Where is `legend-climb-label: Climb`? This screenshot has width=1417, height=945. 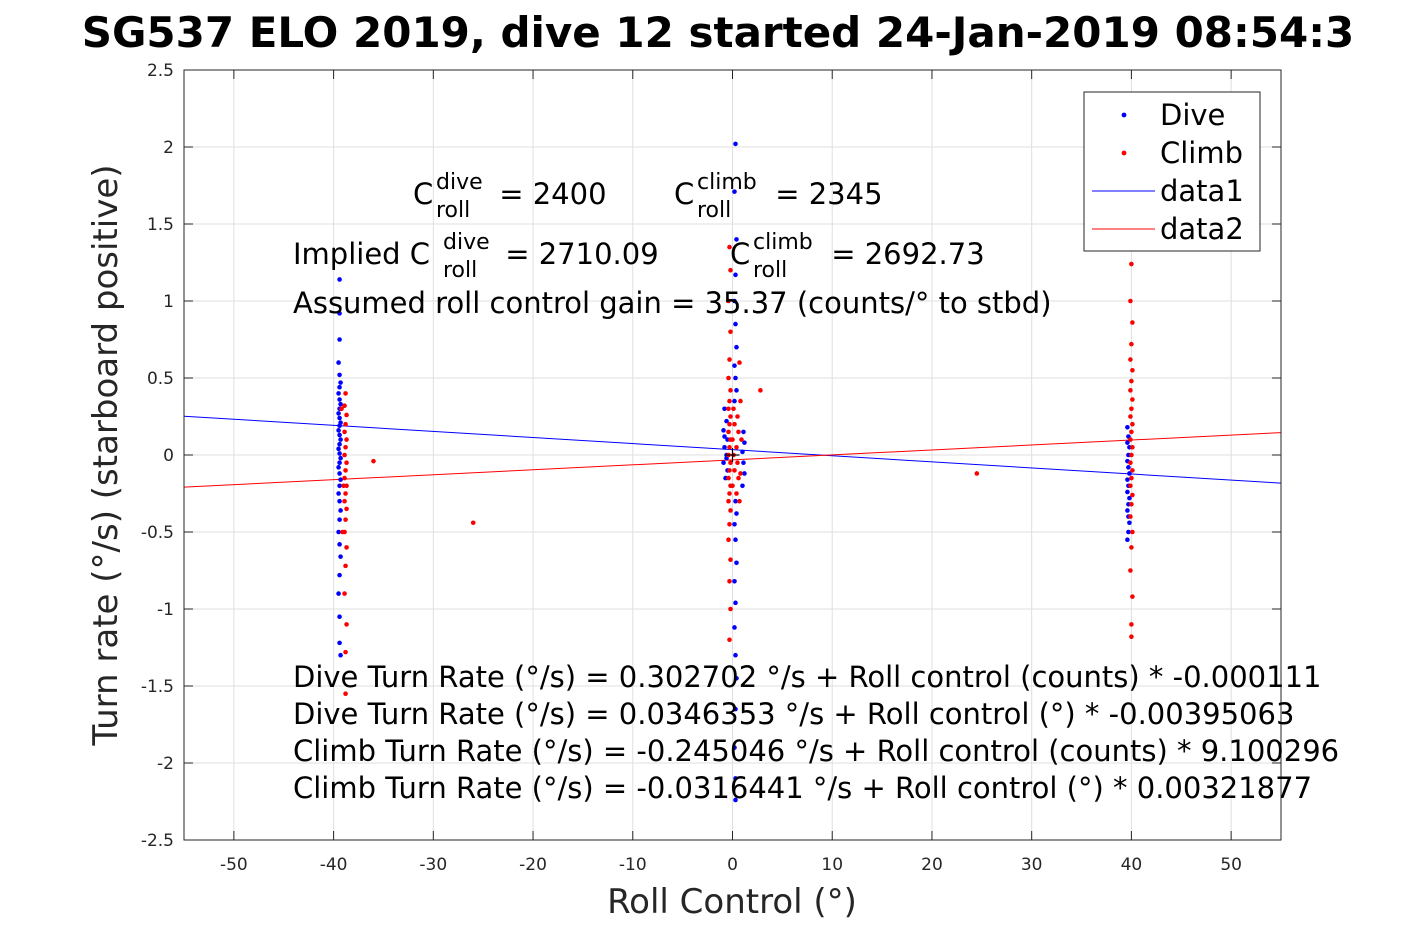
legend-climb-label: Climb is located at coordinates (1201, 153).